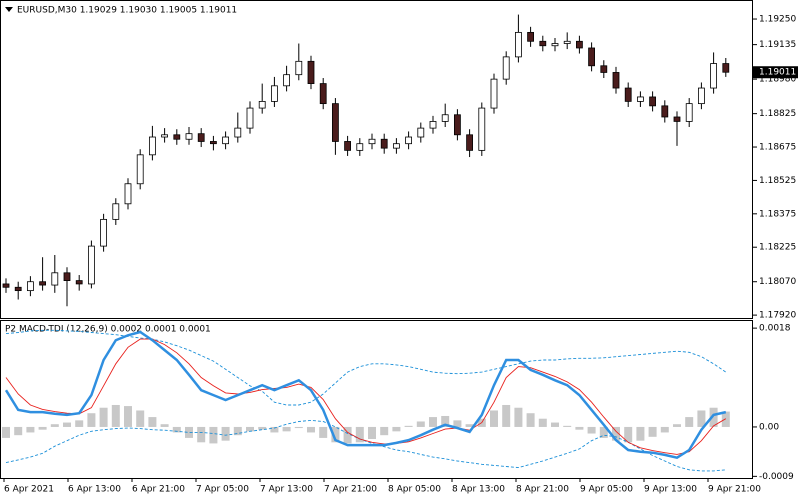  I want to click on x-tick-label: 6 Apr 2021, so click(29, 490).